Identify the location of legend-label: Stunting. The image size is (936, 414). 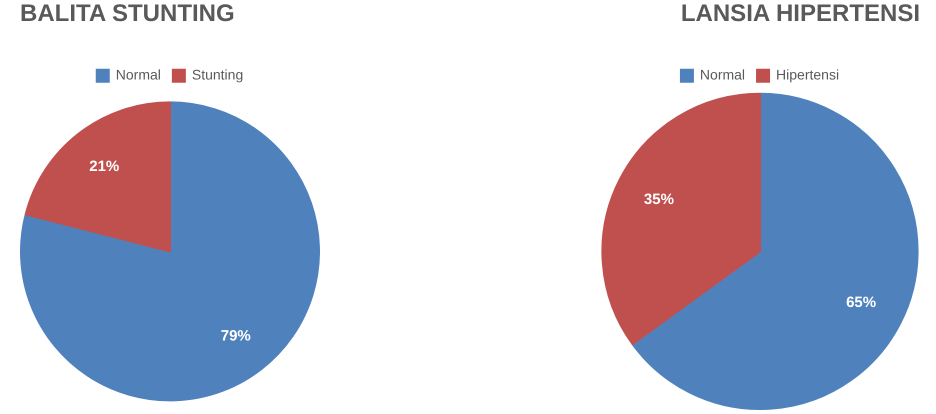
(218, 74).